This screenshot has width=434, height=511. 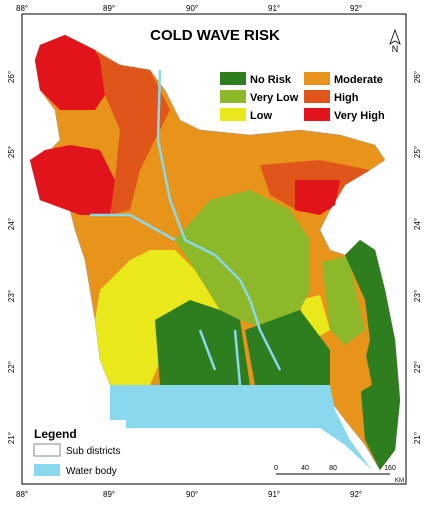 What do you see at coordinates (390, 468) in the screenshot?
I see `scale-label: 160` at bounding box center [390, 468].